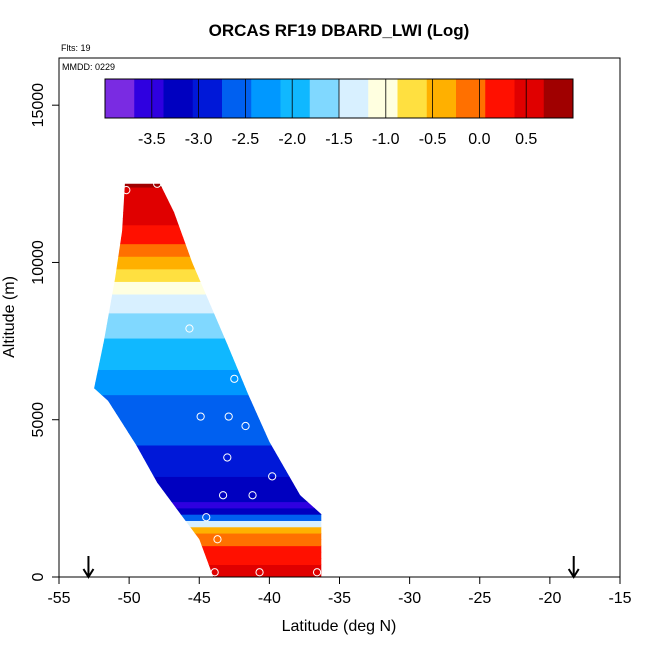  I want to click on x-tick-label: -45, so click(199, 598).